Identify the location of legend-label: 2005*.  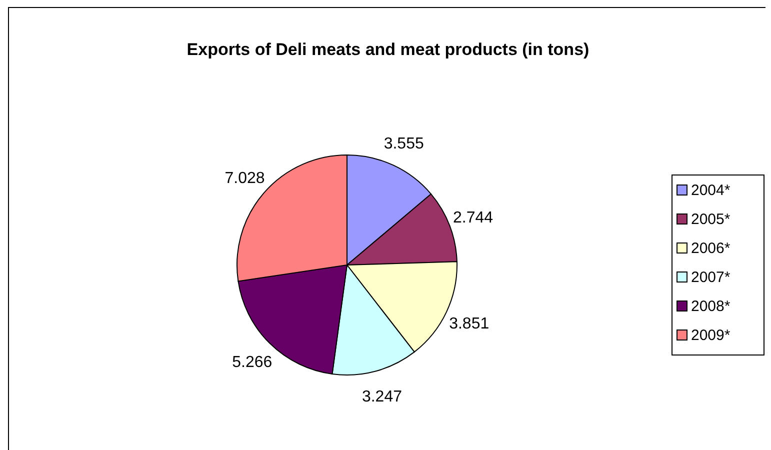
(710, 219).